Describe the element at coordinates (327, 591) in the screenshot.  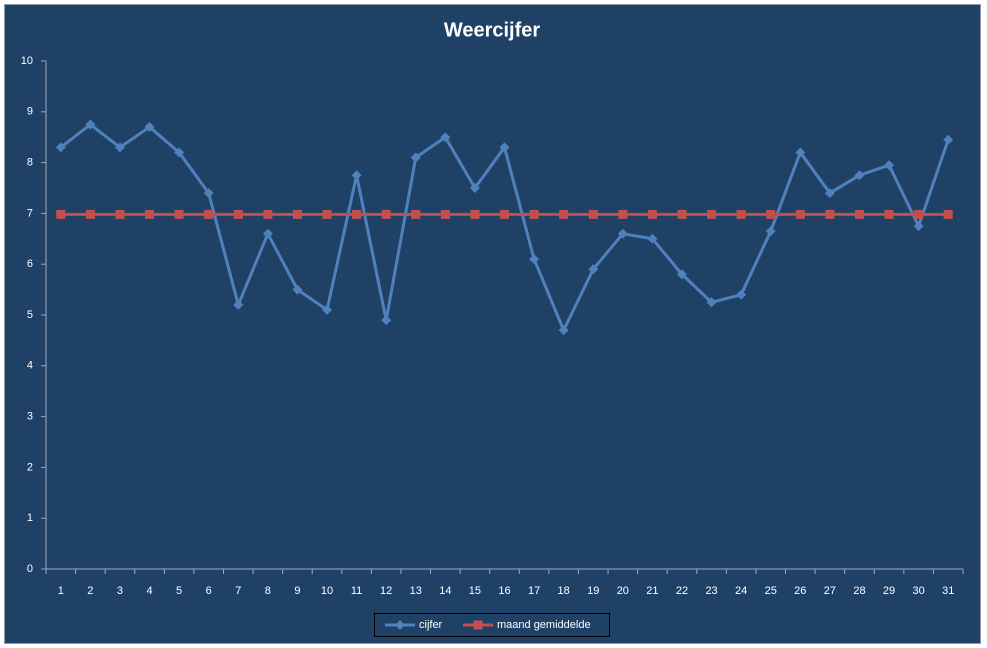
I see `x-tick-label: 10` at that location.